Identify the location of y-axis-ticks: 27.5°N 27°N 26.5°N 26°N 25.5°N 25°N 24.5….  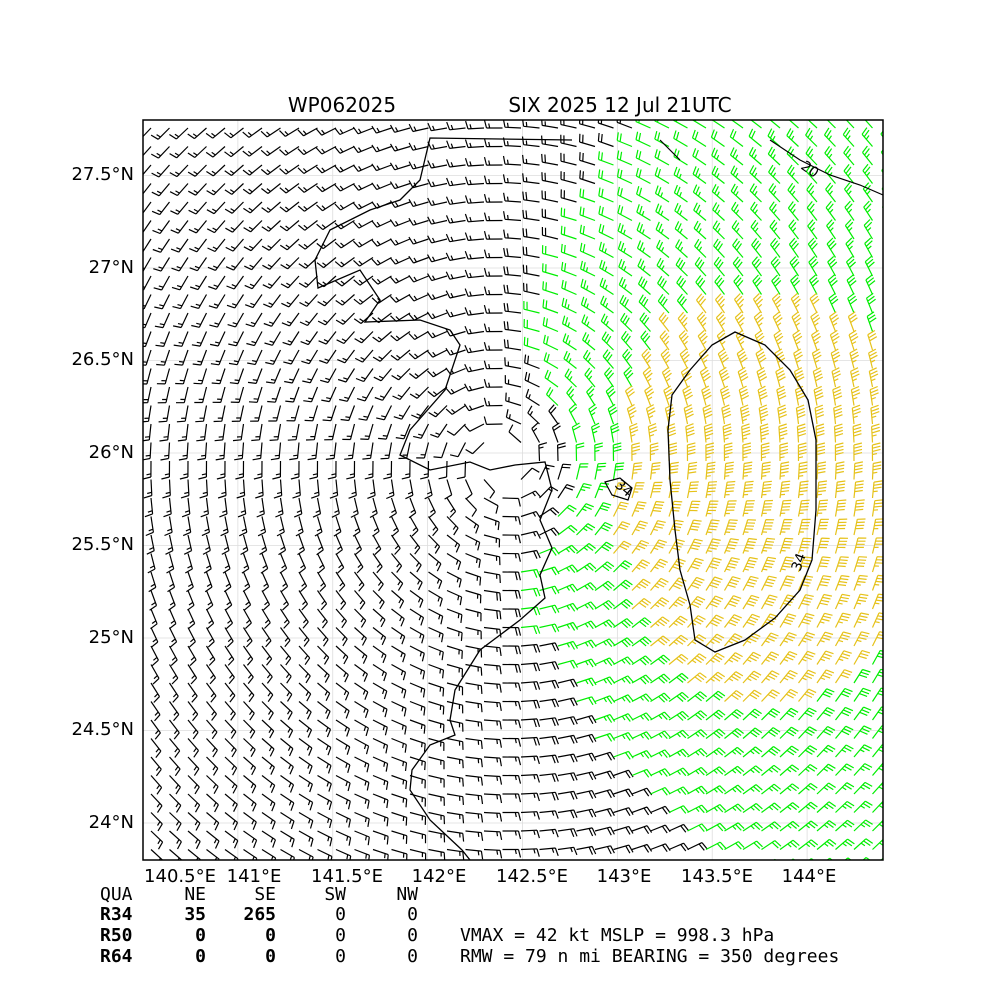
(102, 498).